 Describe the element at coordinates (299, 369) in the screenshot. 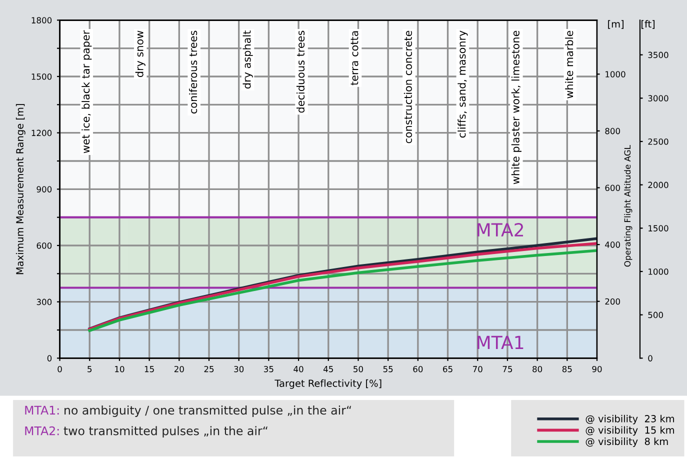

I see `x-tick-label: 40` at that location.